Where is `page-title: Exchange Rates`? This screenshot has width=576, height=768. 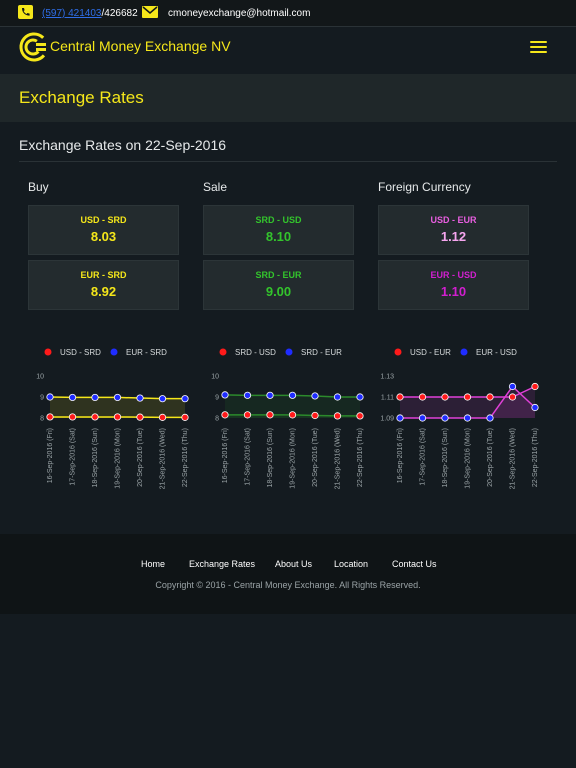
page-title: Exchange Rates is located at coordinates (81, 97).